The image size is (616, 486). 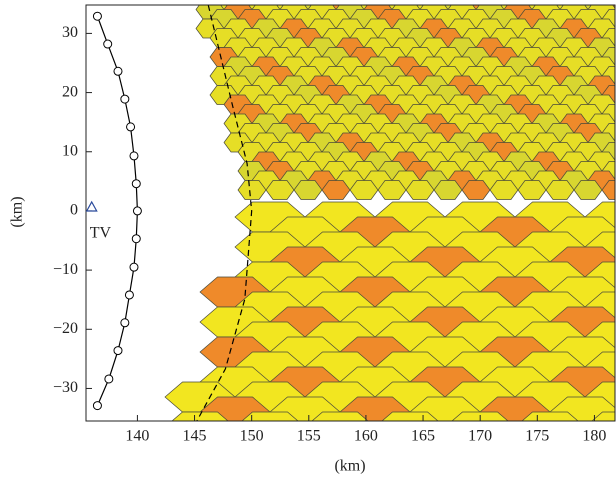 What do you see at coordinates (195, 436) in the screenshot?
I see `x-tick-label: 145` at bounding box center [195, 436].